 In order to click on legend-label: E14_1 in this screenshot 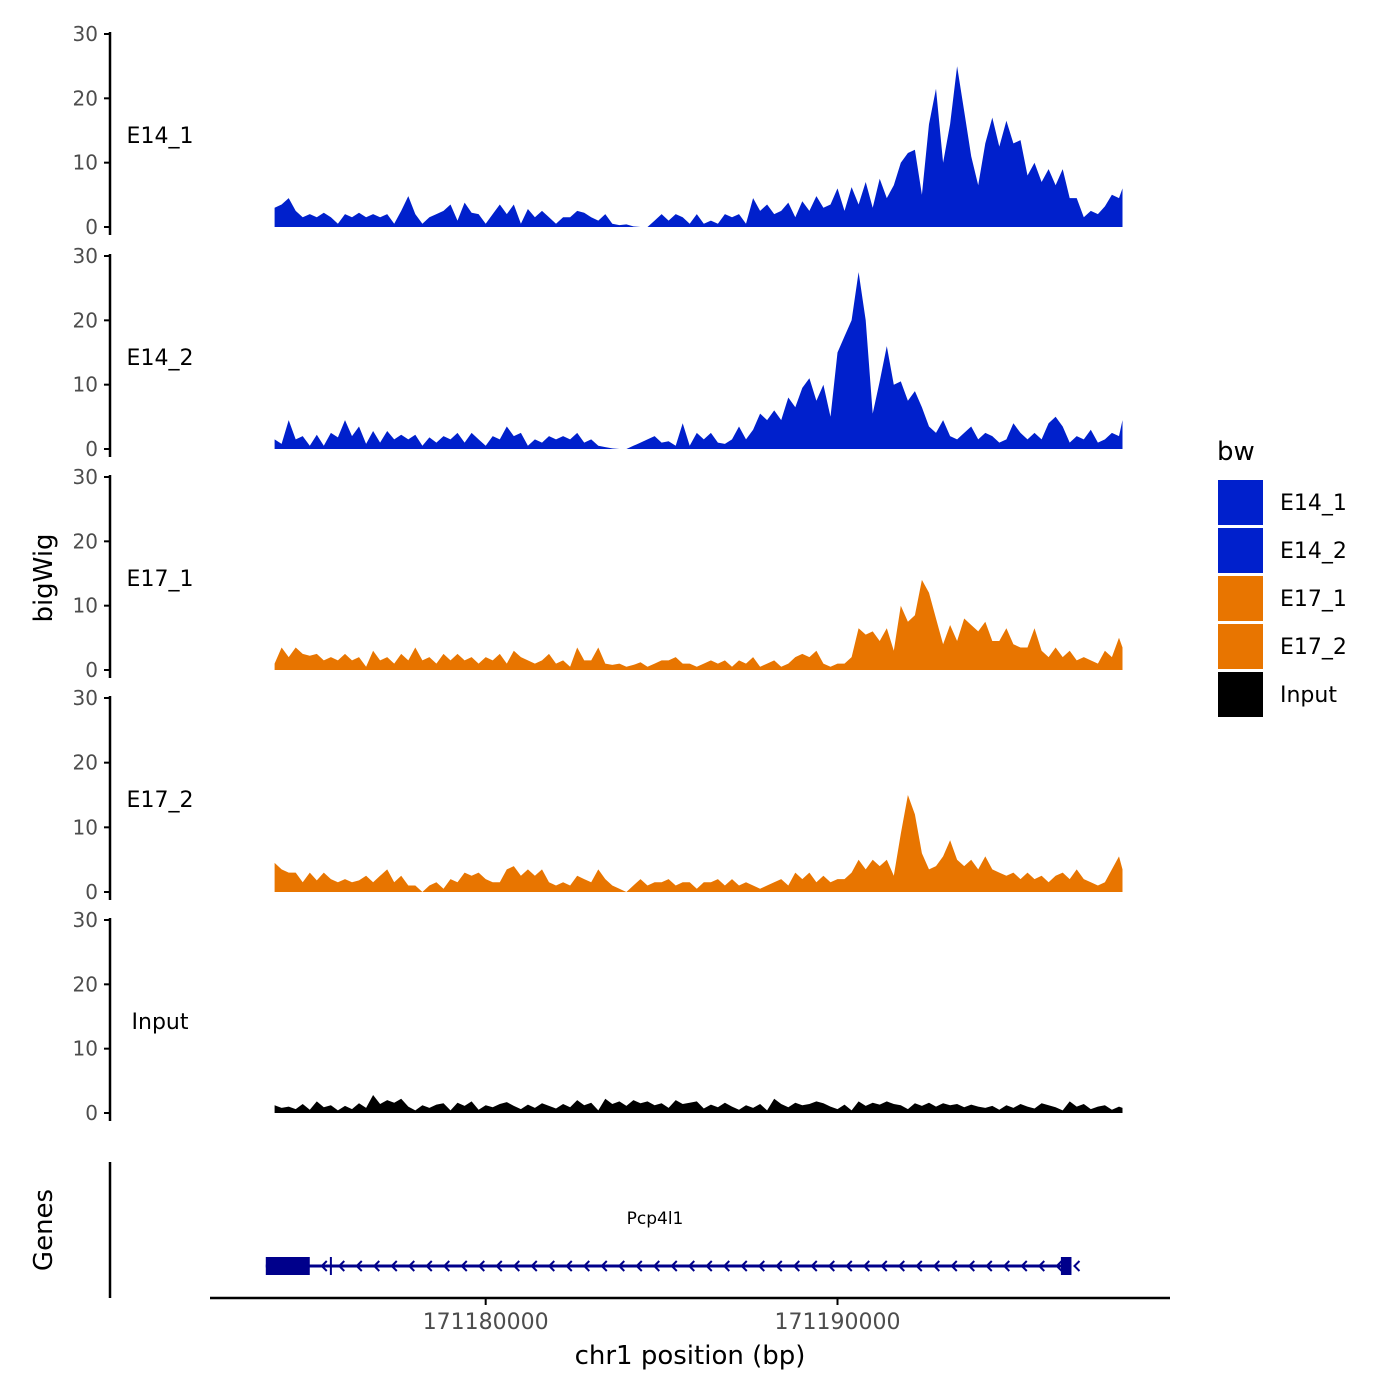, I will do `click(1313, 503)`.